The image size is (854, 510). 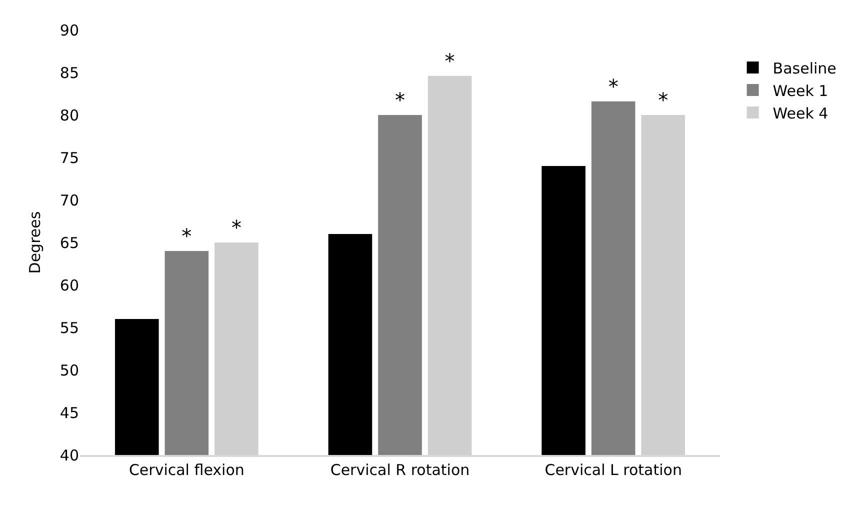 I want to click on y-tick-label: 50, so click(x=69, y=370).